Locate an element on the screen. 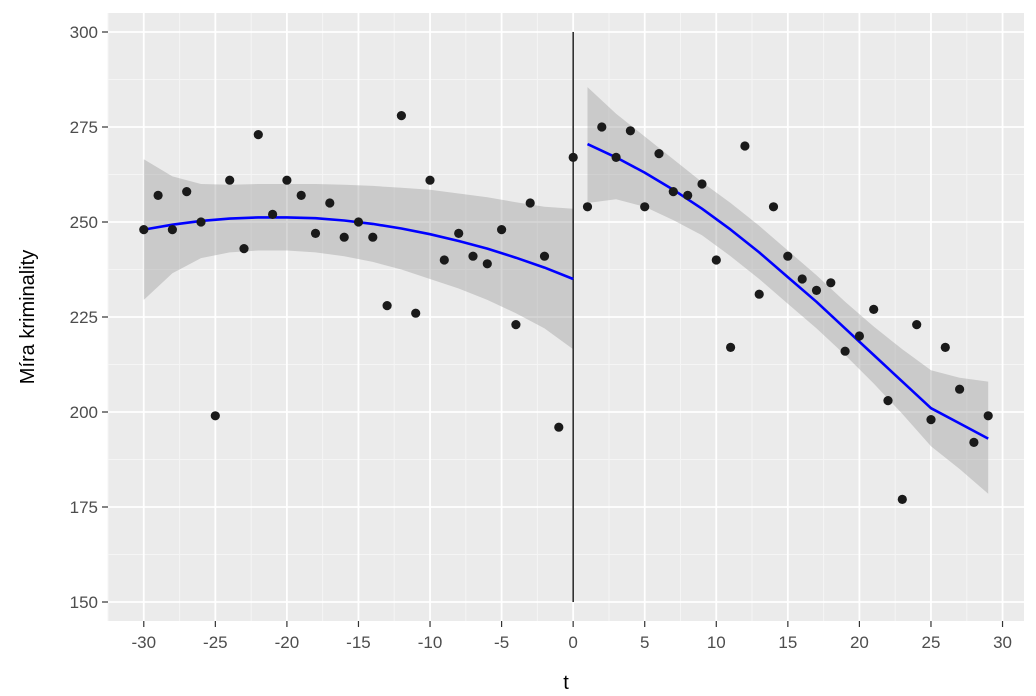  x-tick-label: 15 is located at coordinates (787, 642).